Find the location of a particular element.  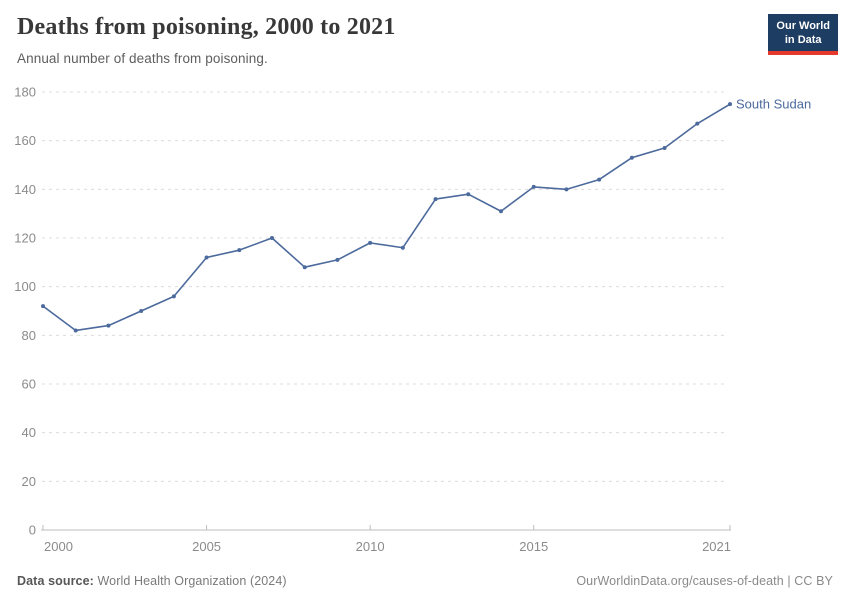

page-title: Deaths from poisoning, 2000 to 2021 is located at coordinates (206, 27).